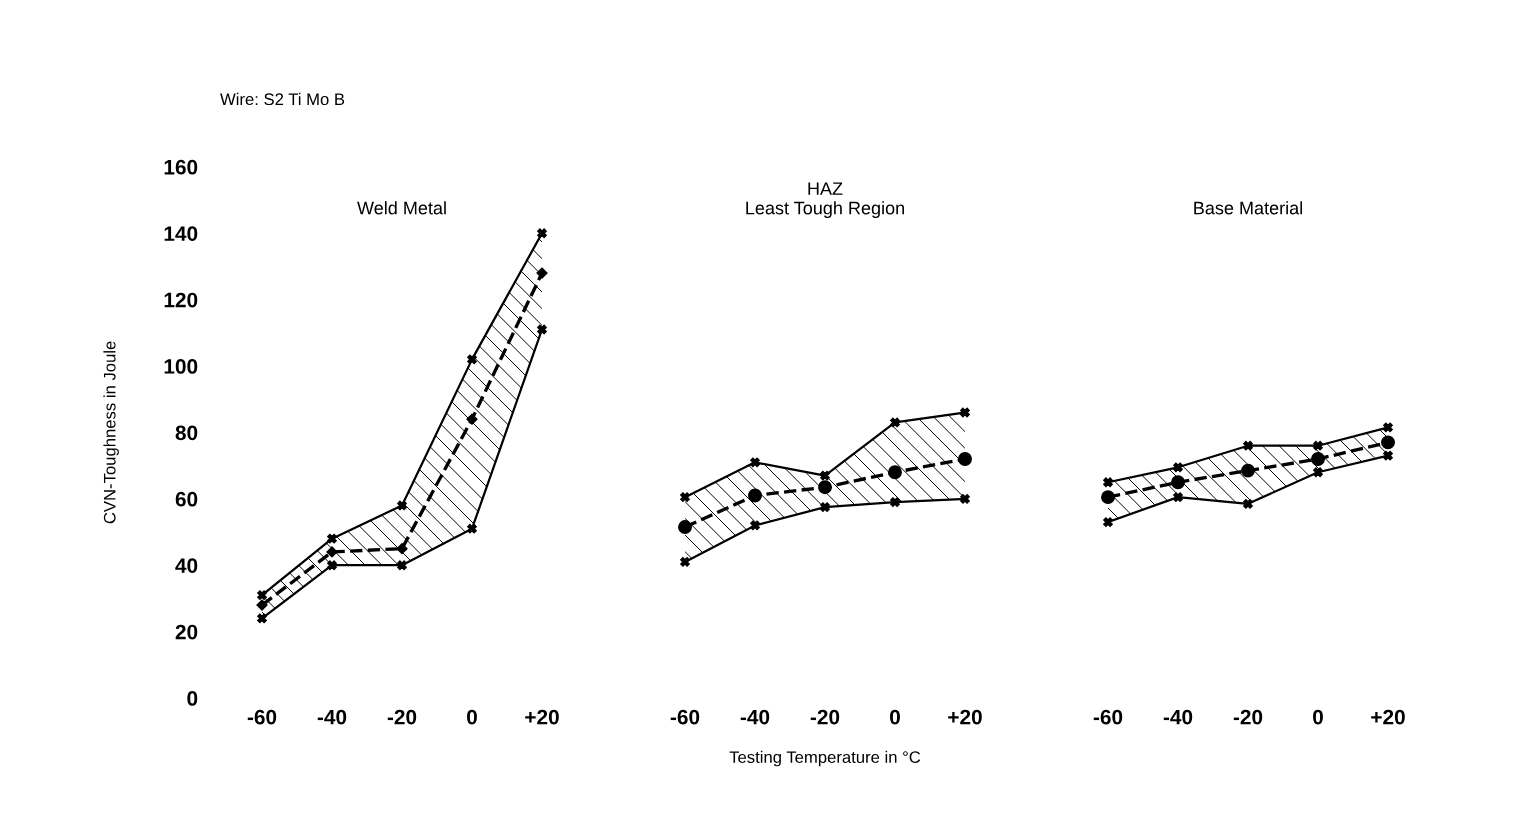 This screenshot has width=1528, height=830. What do you see at coordinates (1248, 208) in the screenshot?
I see `text: Base Material` at bounding box center [1248, 208].